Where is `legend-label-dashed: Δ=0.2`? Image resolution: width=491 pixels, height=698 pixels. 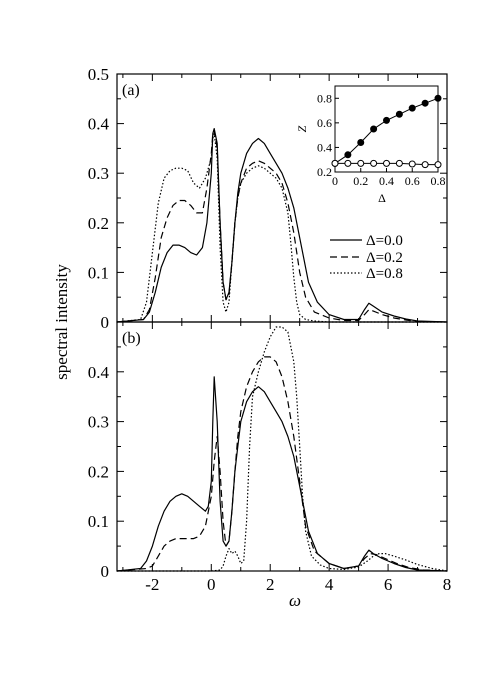
legend-label-dashed: Δ=0.2 is located at coordinates (384, 258).